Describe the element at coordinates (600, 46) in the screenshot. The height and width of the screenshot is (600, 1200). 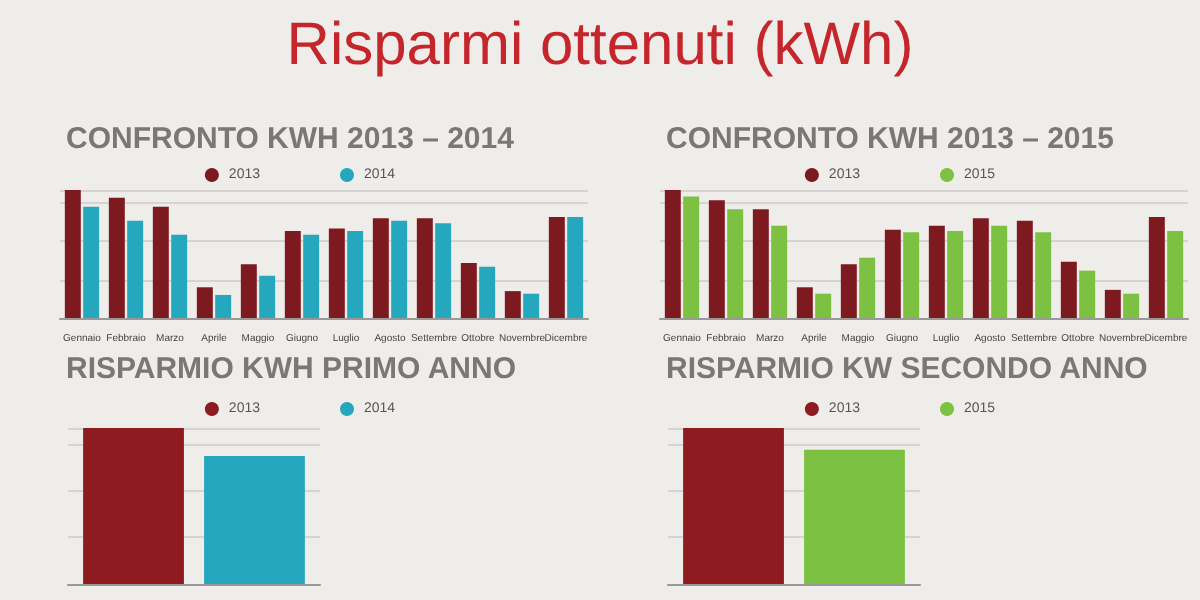
I see `text: Risparmi ottenuti (kWh)` at that location.